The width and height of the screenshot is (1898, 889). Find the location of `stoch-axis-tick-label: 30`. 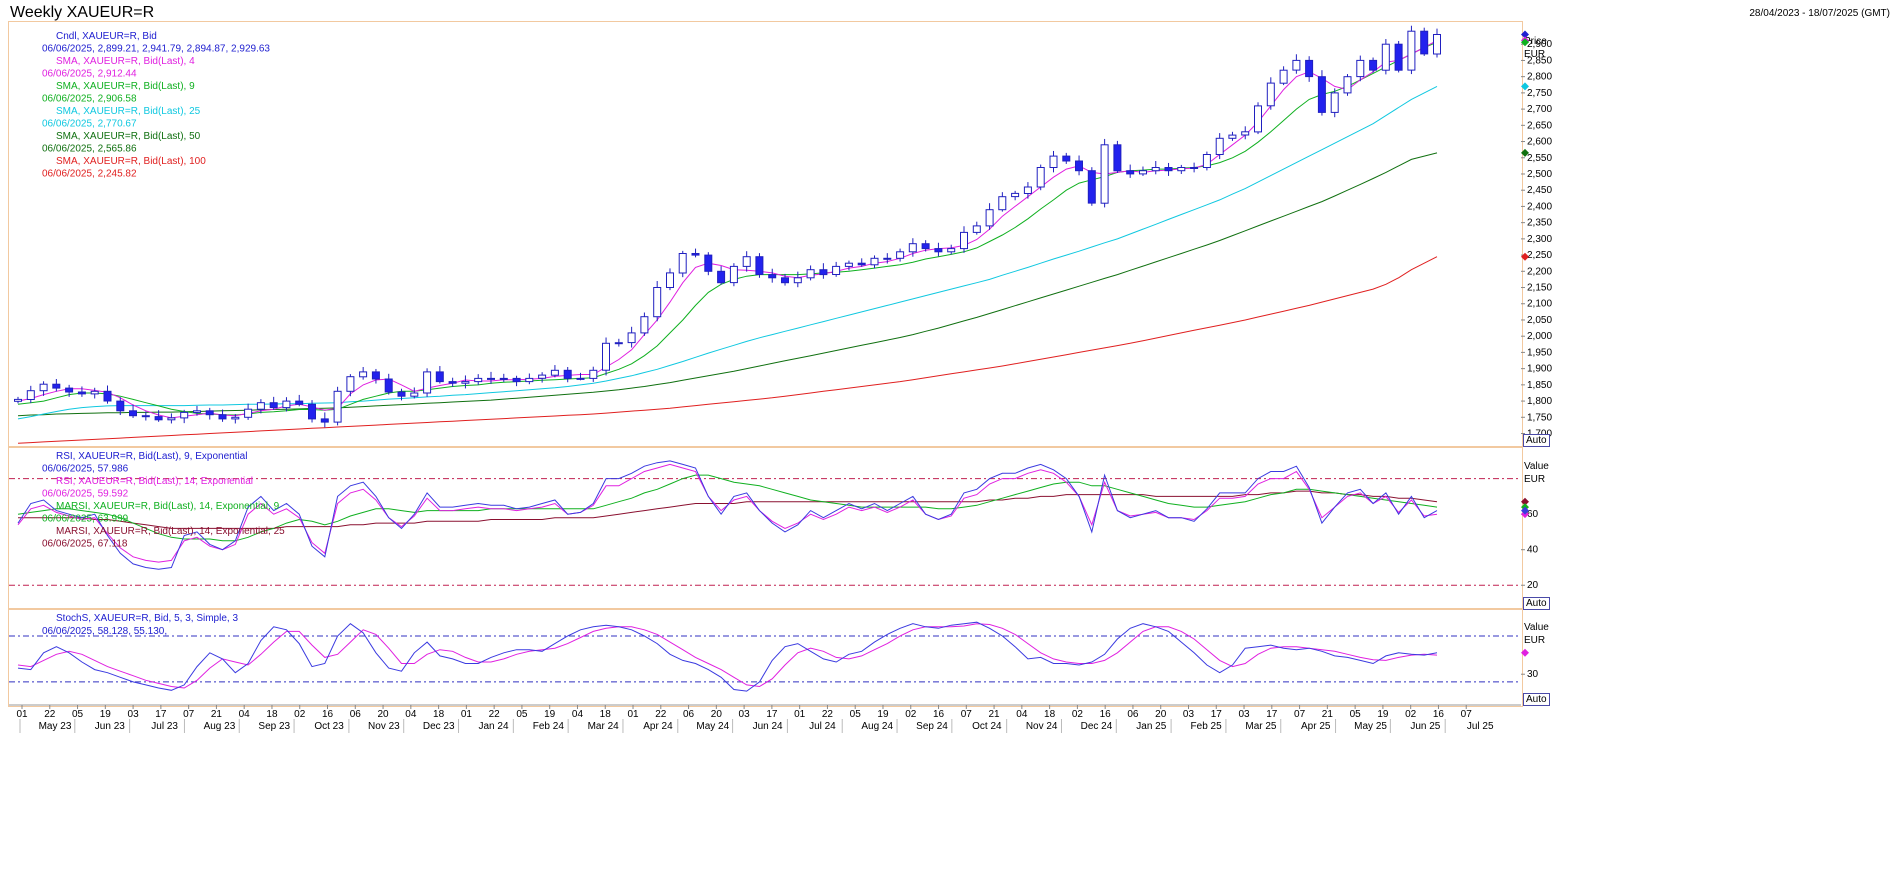

stoch-axis-tick-label: 30 is located at coordinates (1533, 674).